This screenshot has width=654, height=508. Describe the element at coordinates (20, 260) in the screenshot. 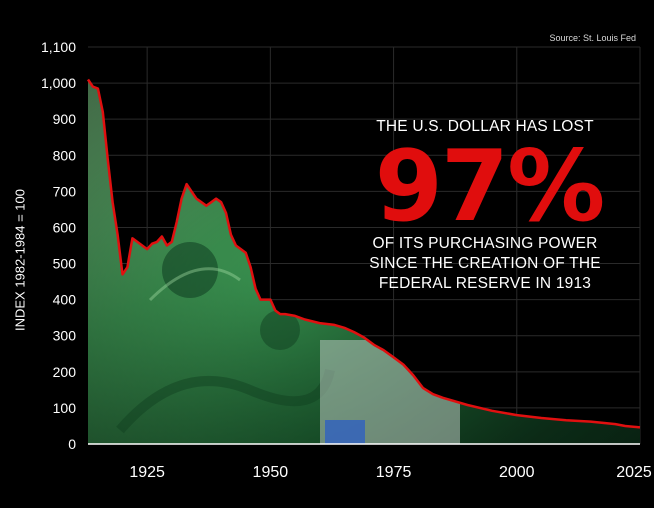

I see `y-axis-label: INDEX 1982-1984 = 100` at that location.